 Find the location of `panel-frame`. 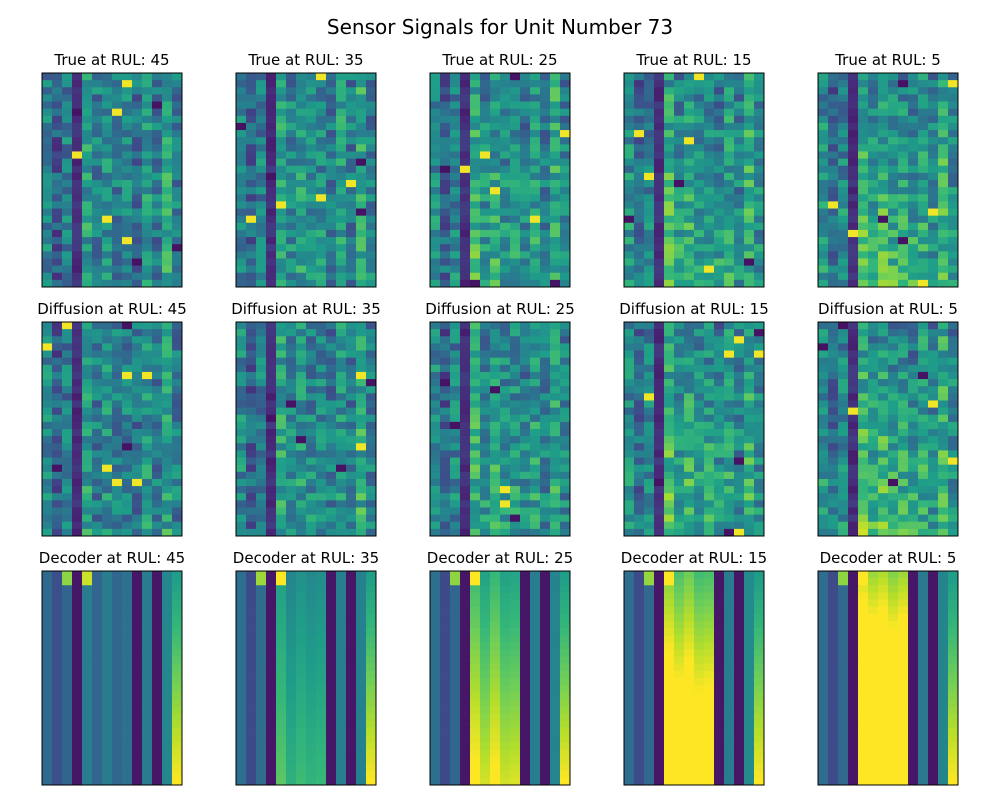

panel-frame is located at coordinates (500, 180).